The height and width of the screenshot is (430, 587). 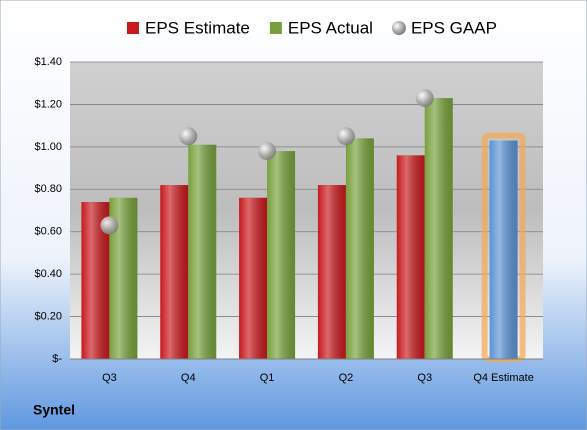 I want to click on y-tick-label: $0.40, so click(x=48, y=274).